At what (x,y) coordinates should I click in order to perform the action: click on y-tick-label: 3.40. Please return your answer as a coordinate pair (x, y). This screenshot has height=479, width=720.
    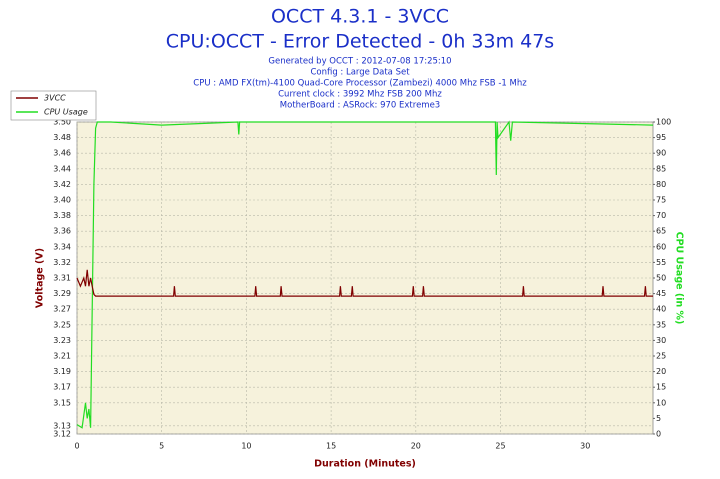
    Looking at the image, I should click on (62, 200).